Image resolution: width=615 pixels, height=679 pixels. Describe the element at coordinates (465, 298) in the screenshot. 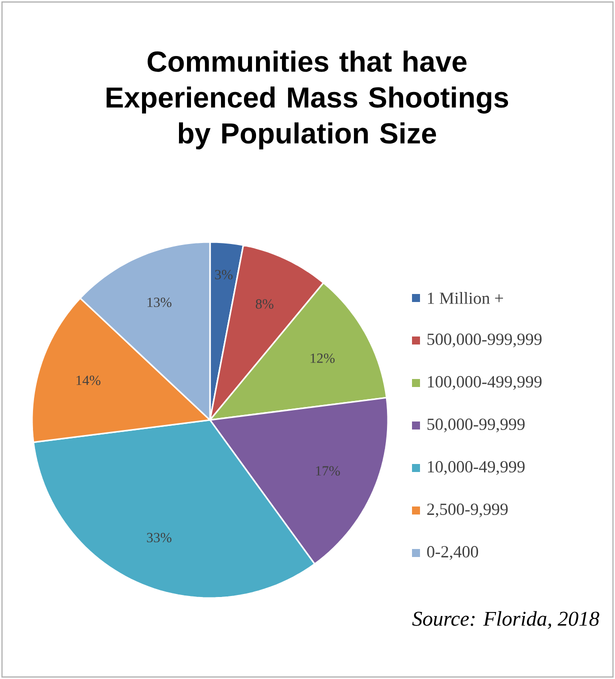

I see `legend-label: 1 Million +` at that location.